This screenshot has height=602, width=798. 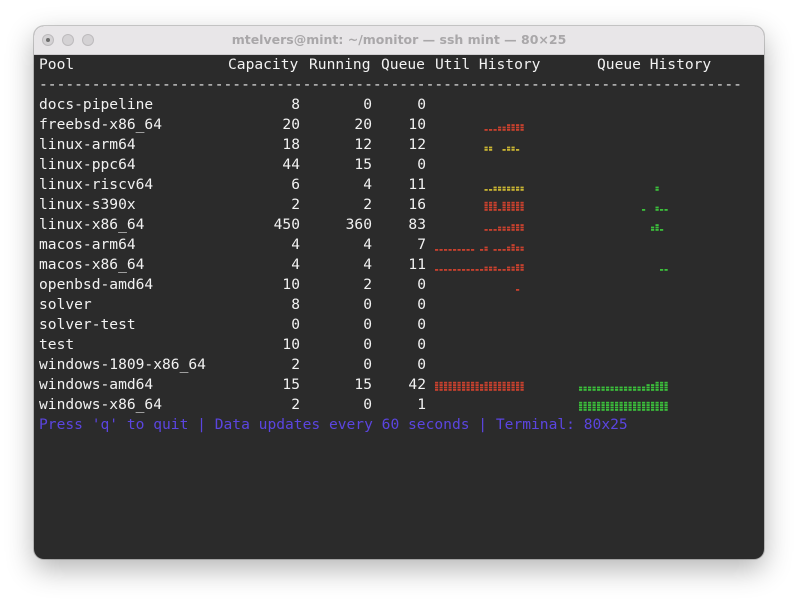 What do you see at coordinates (48, 40) in the screenshot?
I see `close-button` at bounding box center [48, 40].